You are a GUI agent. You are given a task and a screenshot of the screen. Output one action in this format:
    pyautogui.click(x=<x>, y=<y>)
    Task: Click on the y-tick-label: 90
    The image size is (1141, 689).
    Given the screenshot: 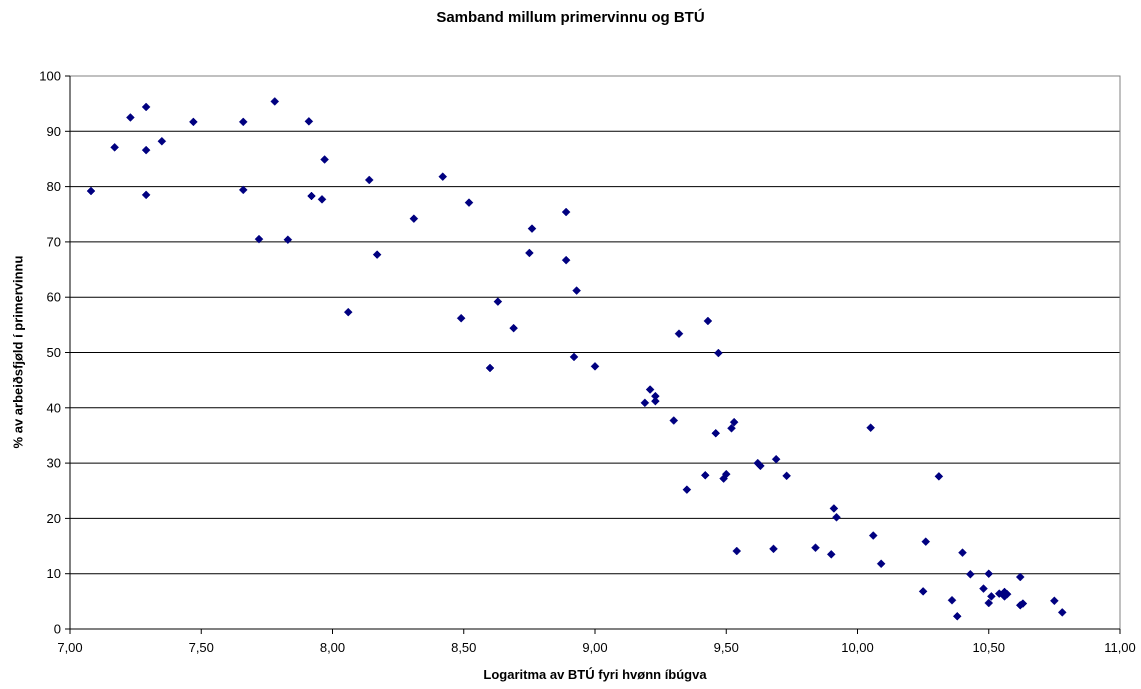 What is the action you would take?
    pyautogui.click(x=54, y=131)
    